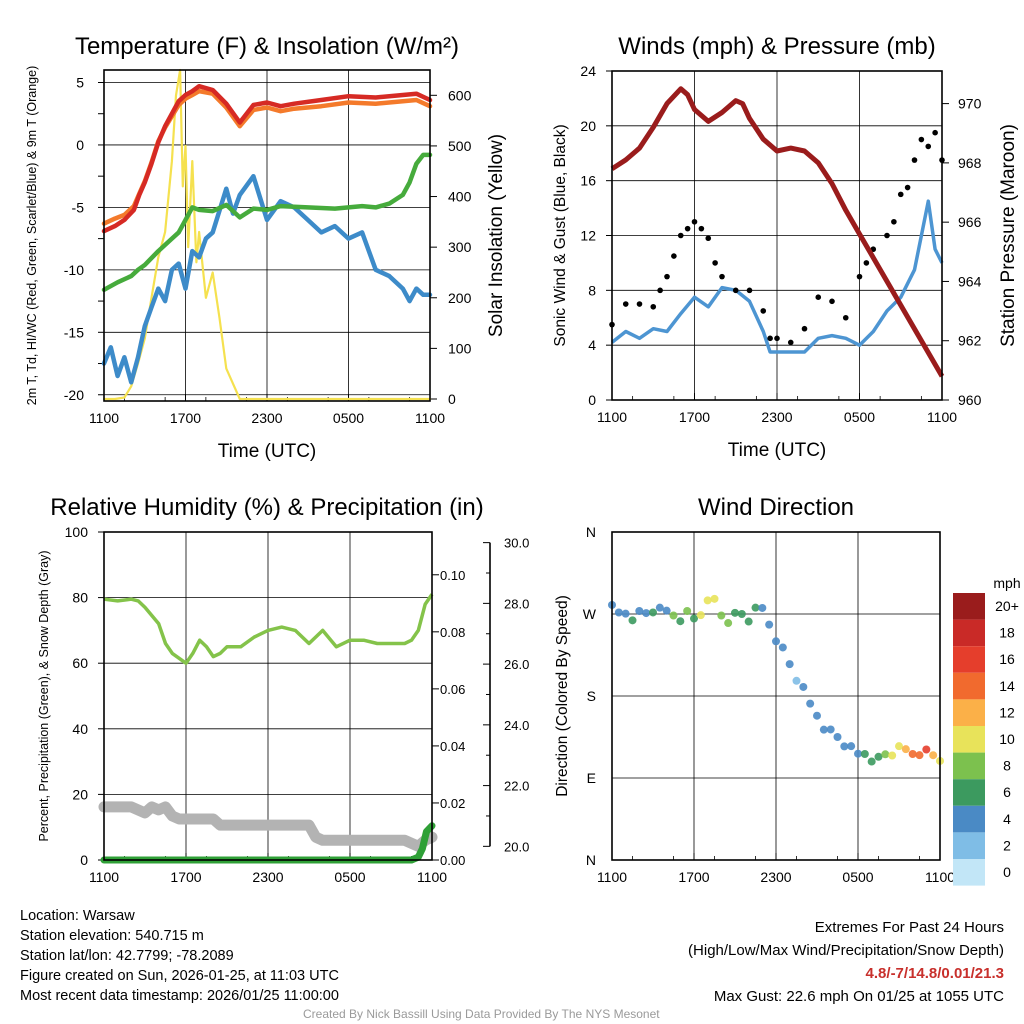 The image size is (1024, 1024). What do you see at coordinates (349, 877) in the screenshot?
I see `humidity-xtick-label: 0500` at bounding box center [349, 877].